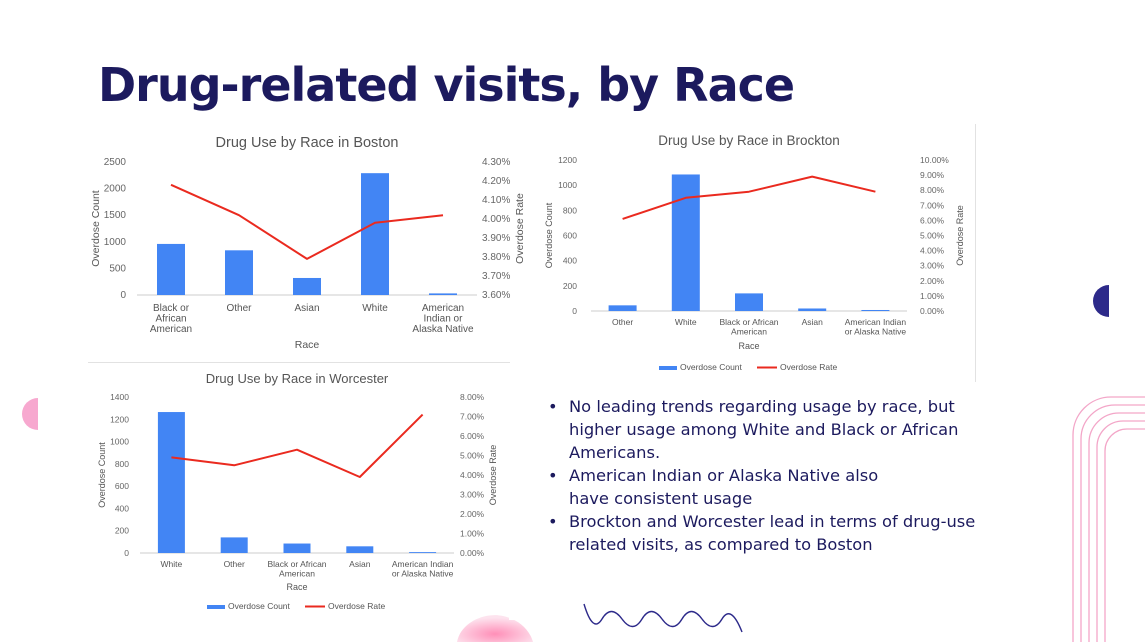 The height and width of the screenshot is (642, 1145). What do you see at coordinates (115, 189) in the screenshot?
I see `y-tick-label: 2000` at bounding box center [115, 189].